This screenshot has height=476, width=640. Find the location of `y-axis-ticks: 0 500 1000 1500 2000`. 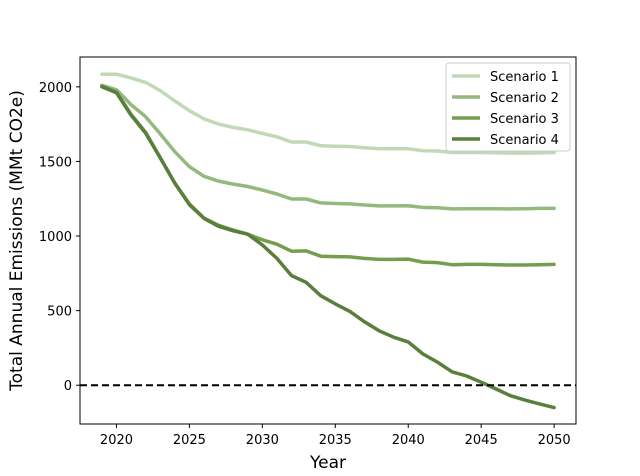

y-axis-ticks: 0 500 1000 1500 2000 is located at coordinates (59, 237).